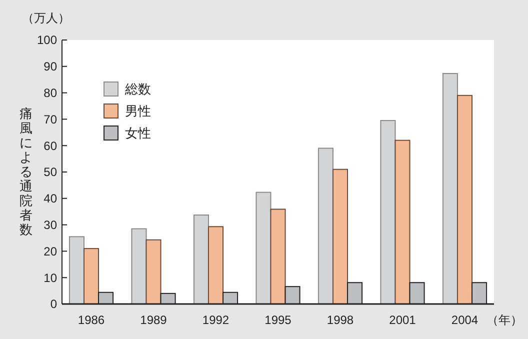 This screenshot has height=339, width=528. What do you see at coordinates (54, 304) in the screenshot?
I see `y-tick-label: 0` at bounding box center [54, 304].